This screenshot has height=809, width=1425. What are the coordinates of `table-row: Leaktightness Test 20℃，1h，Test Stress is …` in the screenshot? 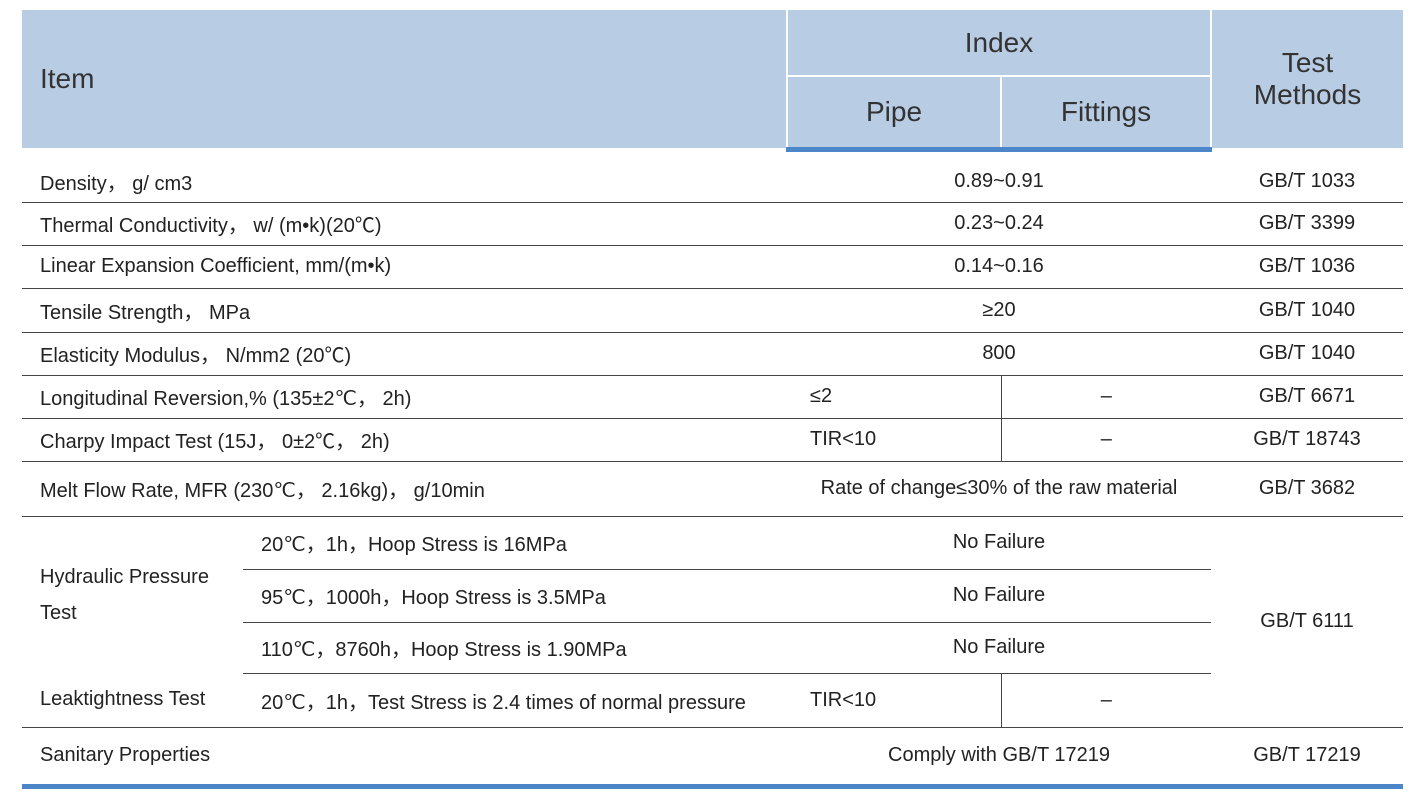 It's located at (712, 699).